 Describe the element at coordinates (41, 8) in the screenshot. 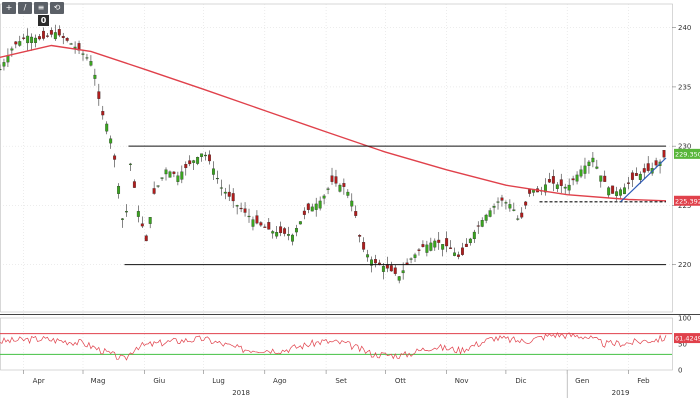

I see `zoom-icon: ≡` at that location.